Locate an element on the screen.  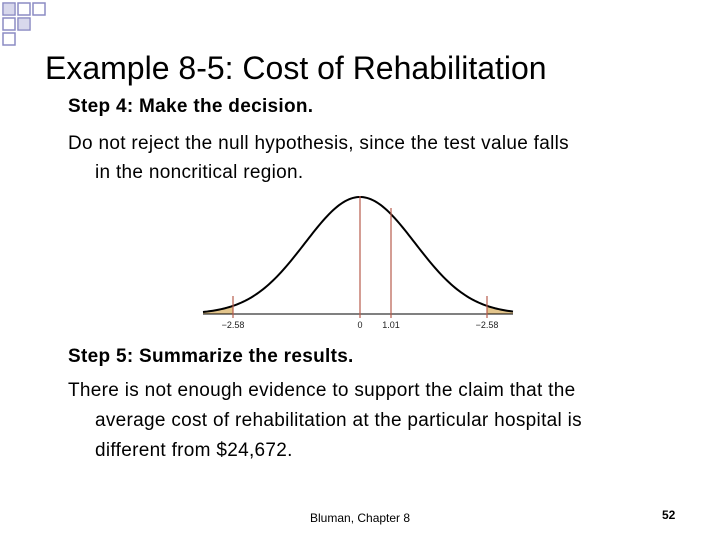
slide-title: Example 8-5: Cost of Rehabilitation is located at coordinates (296, 68).